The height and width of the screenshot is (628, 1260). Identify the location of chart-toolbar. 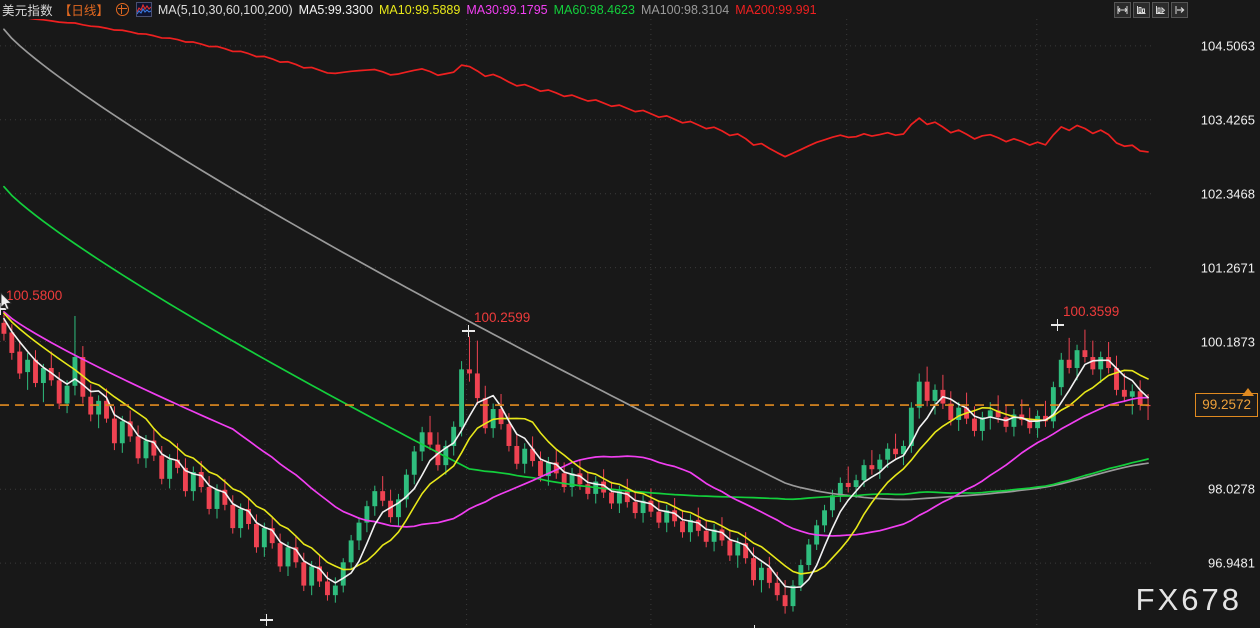
(1151, 10).